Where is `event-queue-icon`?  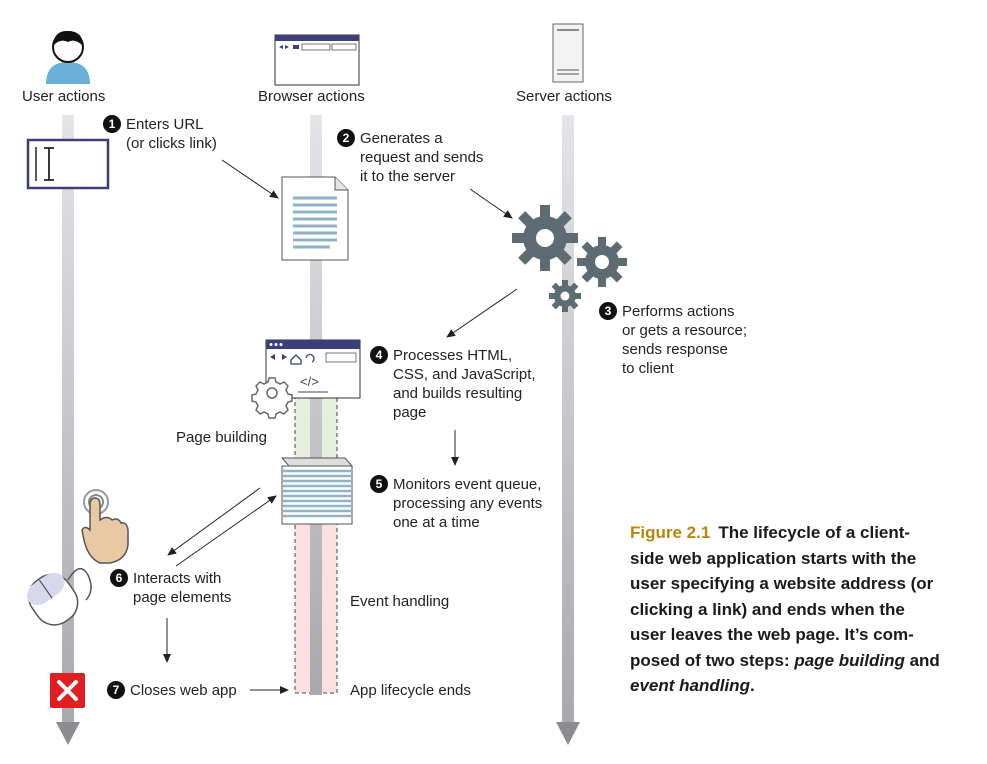
event-queue-icon is located at coordinates (317, 491).